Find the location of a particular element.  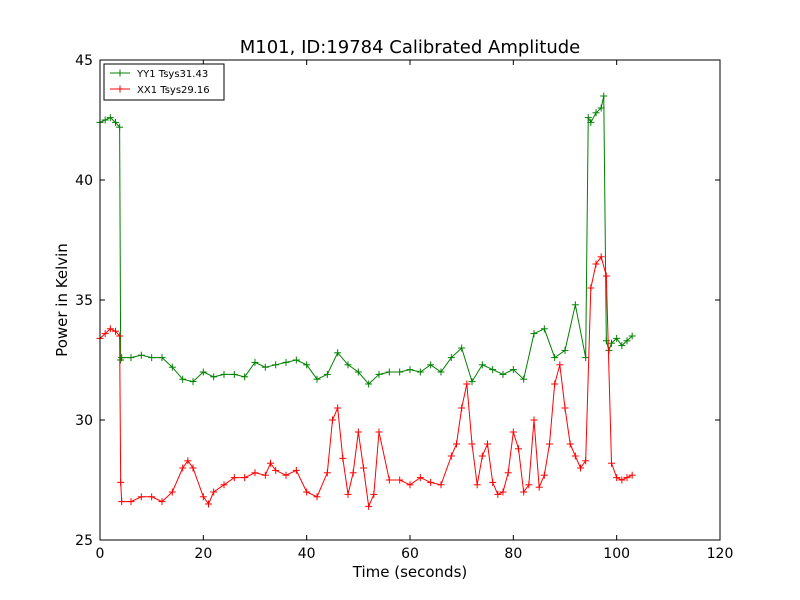

legend-marker-xx1 is located at coordinates (120, 89).